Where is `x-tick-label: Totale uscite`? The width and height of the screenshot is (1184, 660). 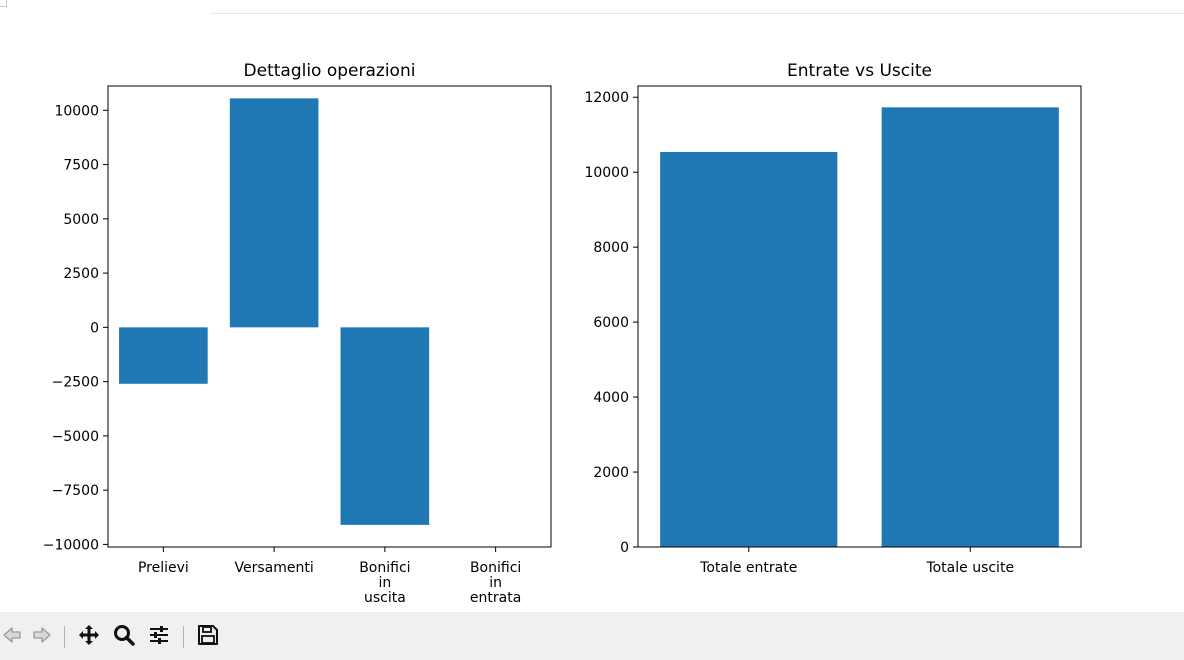 x-tick-label: Totale uscite is located at coordinates (969, 568).